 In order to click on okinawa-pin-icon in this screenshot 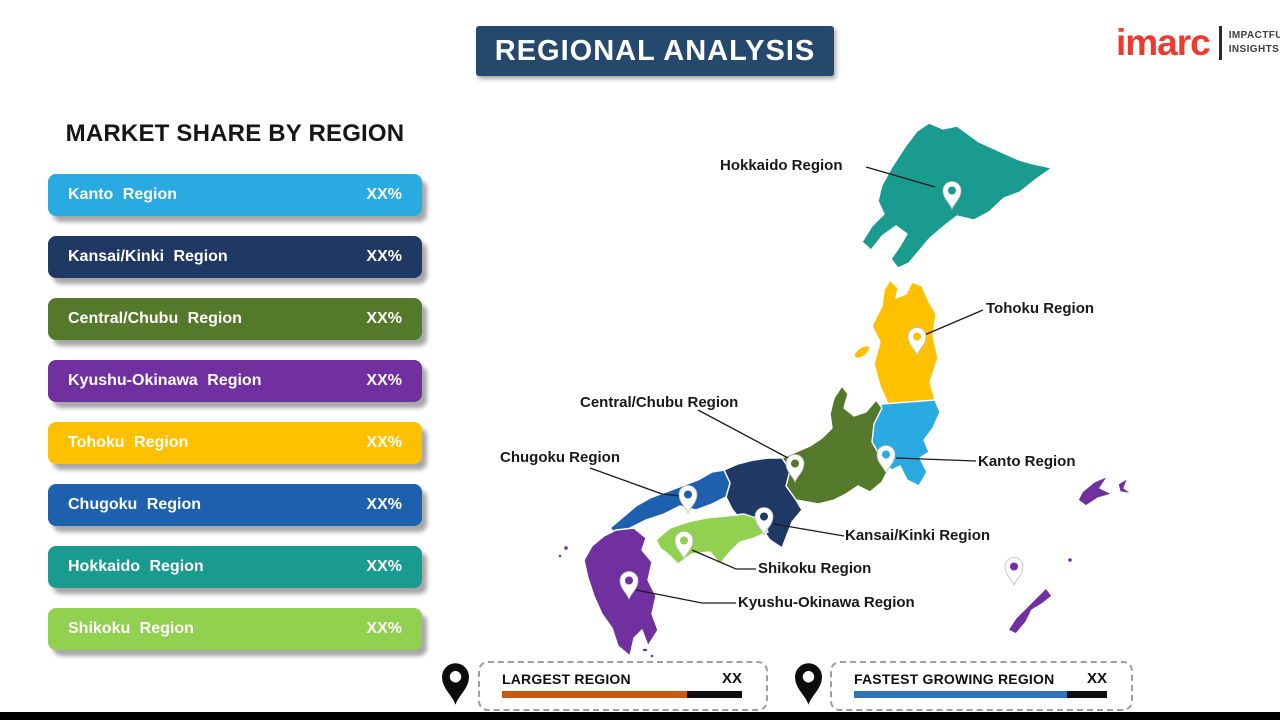, I will do `click(1014, 572)`.